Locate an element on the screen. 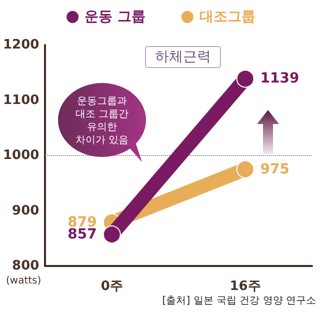 Image resolution: width=320 pixels, height=328 pixels. data-label: 857 is located at coordinates (82, 234).